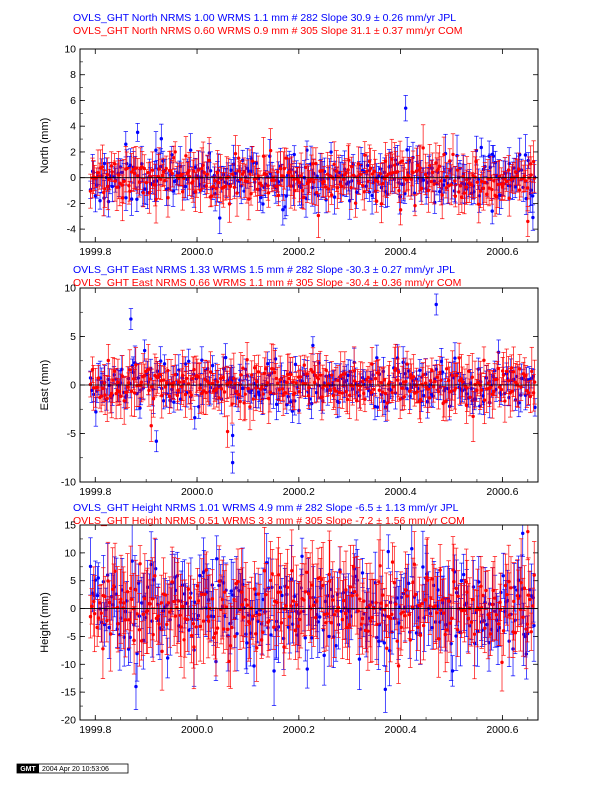  What do you see at coordinates (95, 730) in the screenshot?
I see `x-tick-label: 1999.8` at bounding box center [95, 730].